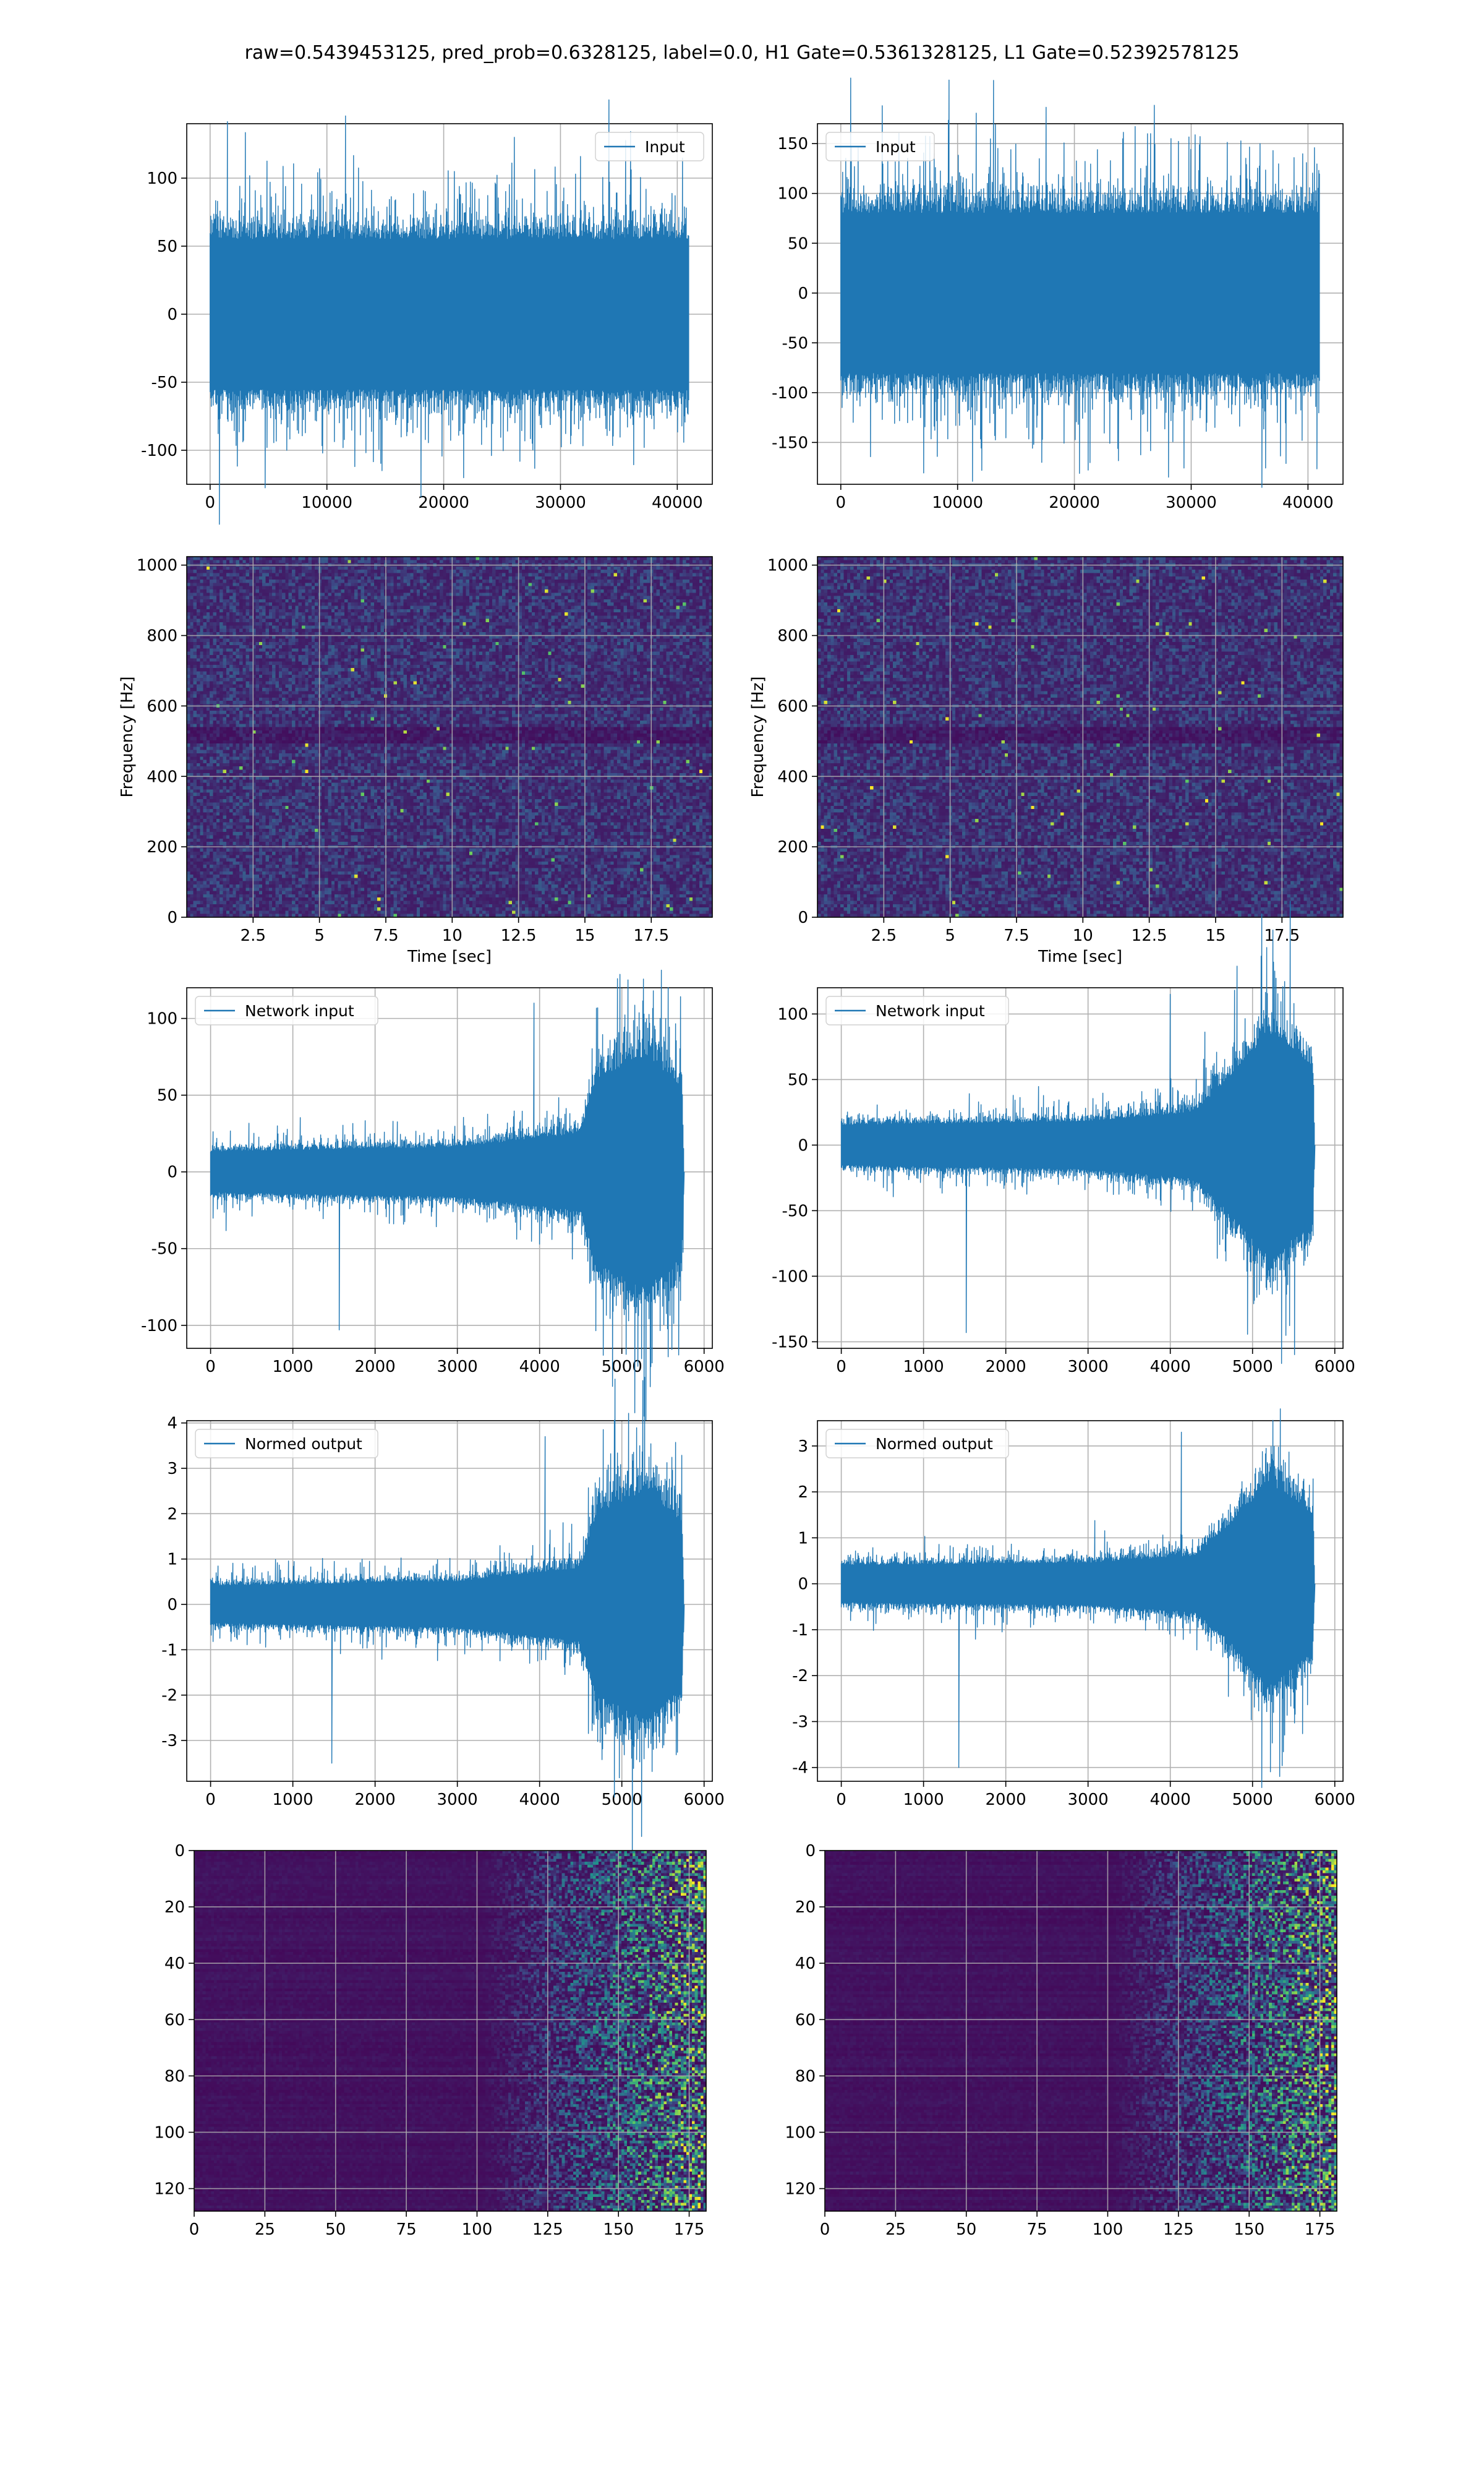 This screenshot has width=1484, height=2474. I want to click on x-tick-label: 175, so click(1320, 2229).